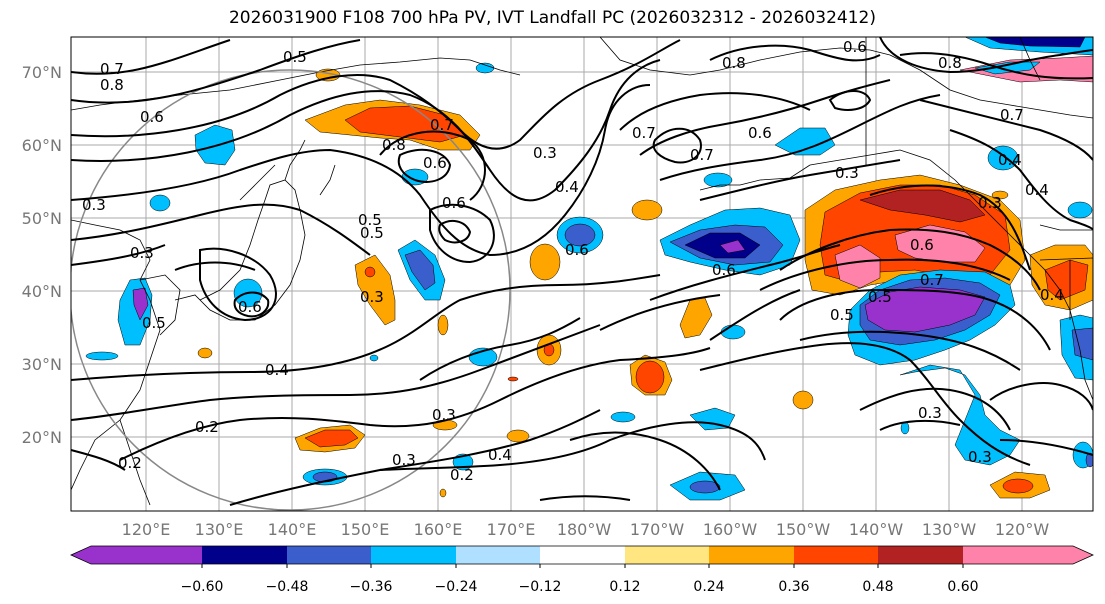 This screenshot has width=1105, height=604. What do you see at coordinates (540, 587) in the screenshot?
I see `svg-text: −0.12` at bounding box center [540, 587].